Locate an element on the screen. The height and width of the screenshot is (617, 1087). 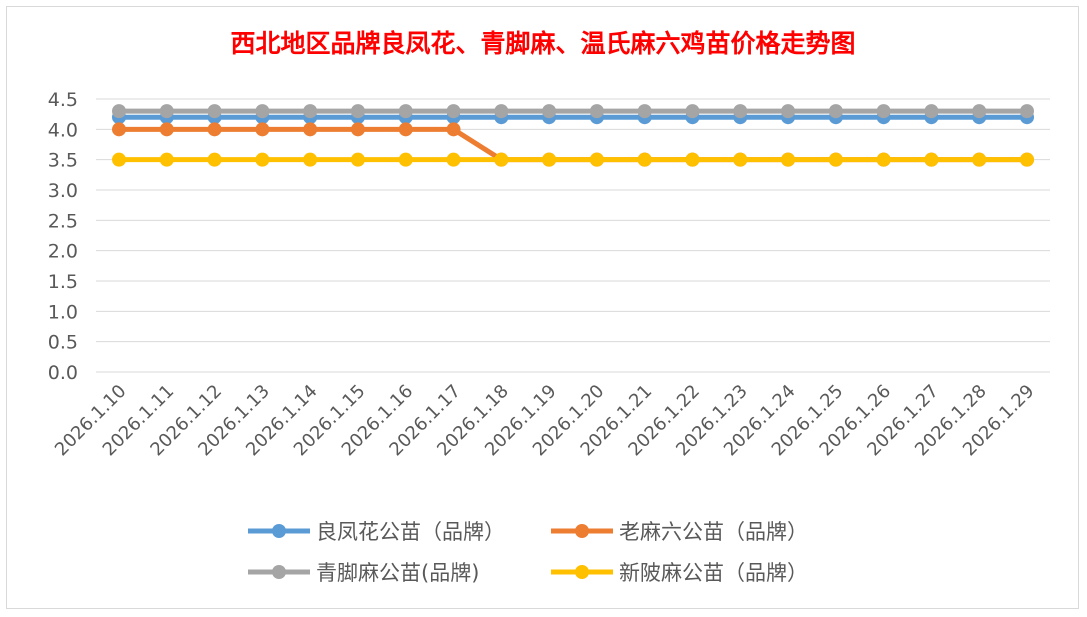
legend: 良凤花公苗（品牌） 老麻六公苗（品牌） 青脚麻公苗(品牌) 新陂麻公苗（品牌） is located at coordinates (528, 552).